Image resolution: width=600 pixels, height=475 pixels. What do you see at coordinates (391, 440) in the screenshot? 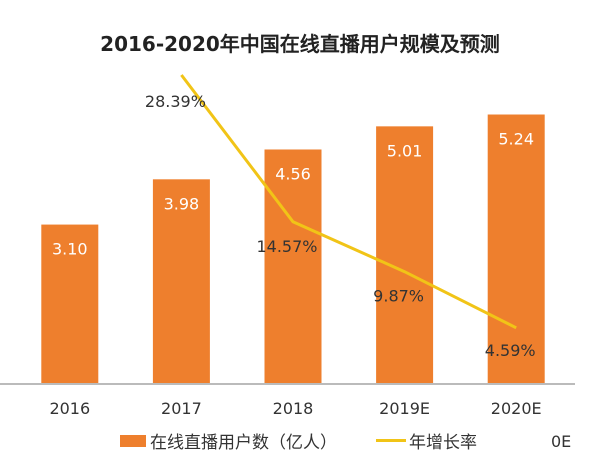
I see `legend-line-swatch` at bounding box center [391, 440].